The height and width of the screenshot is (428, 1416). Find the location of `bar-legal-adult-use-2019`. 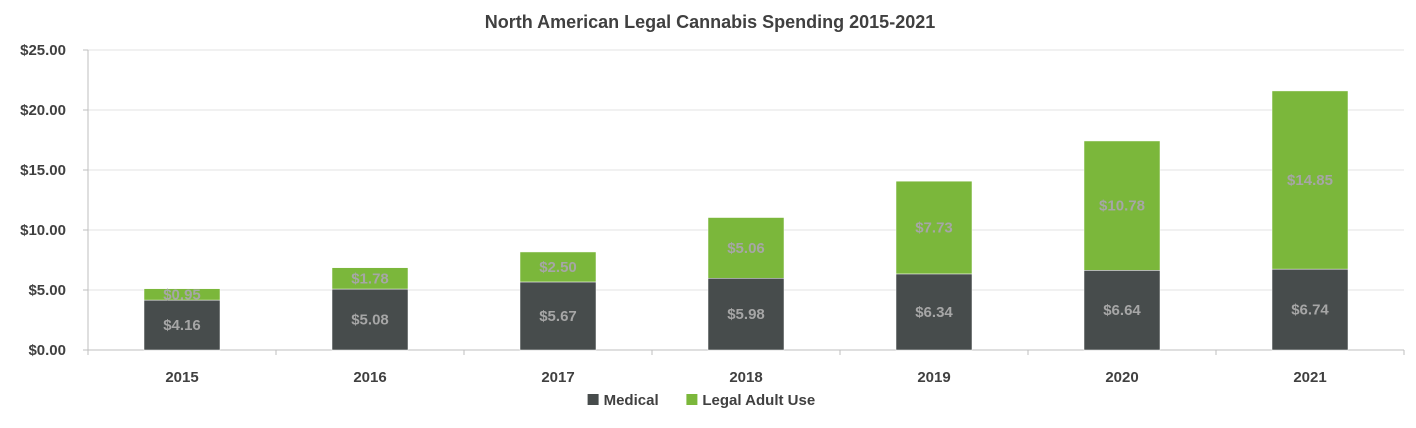

bar-legal-adult-use-2019 is located at coordinates (934, 227).